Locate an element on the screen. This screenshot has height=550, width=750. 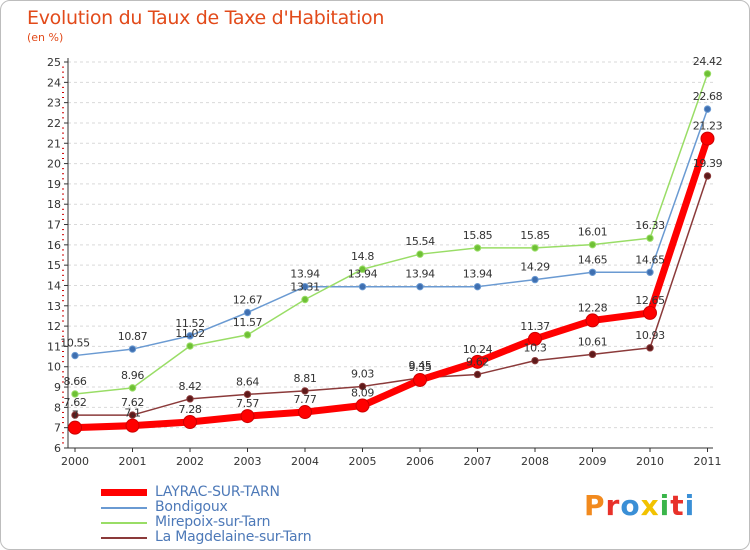
legend-label: LAYRAC-SUR-TARN is located at coordinates (217, 492).